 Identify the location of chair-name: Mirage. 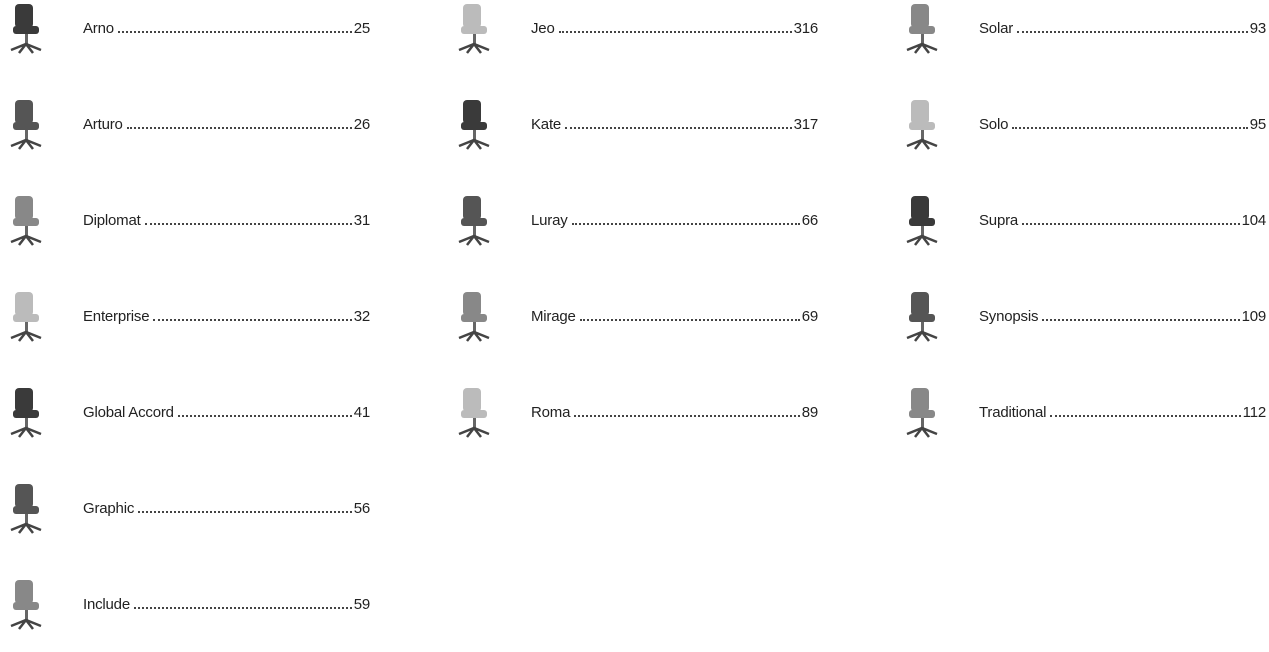
(553, 316).